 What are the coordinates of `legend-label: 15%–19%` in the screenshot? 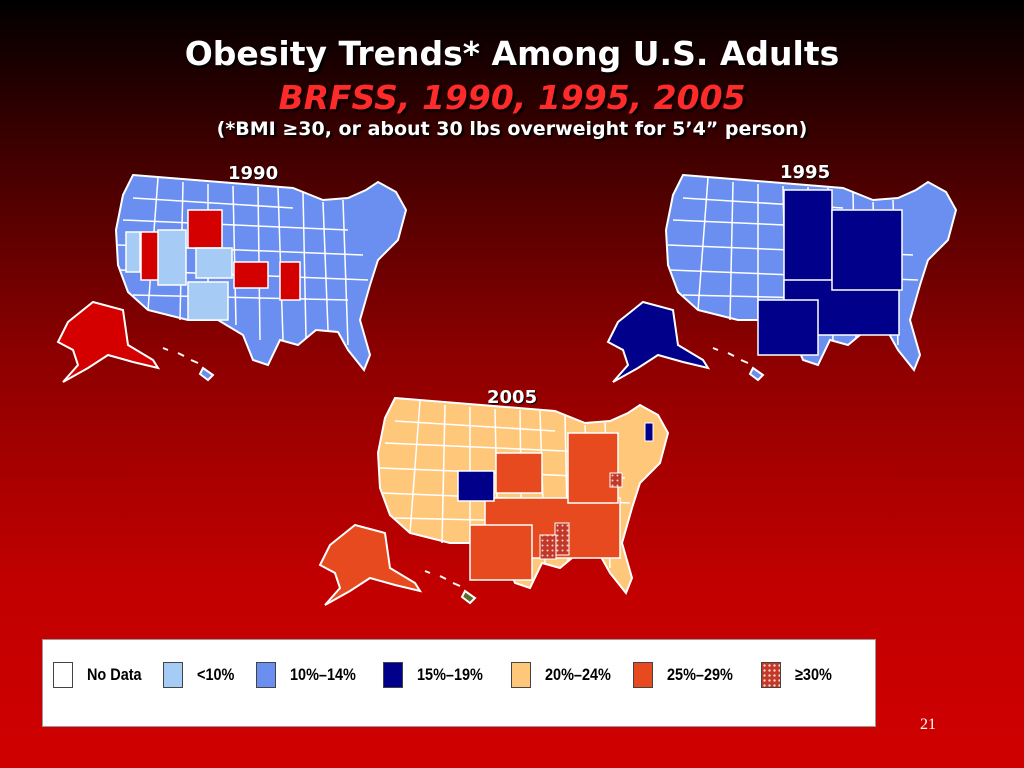 It's located at (450, 674).